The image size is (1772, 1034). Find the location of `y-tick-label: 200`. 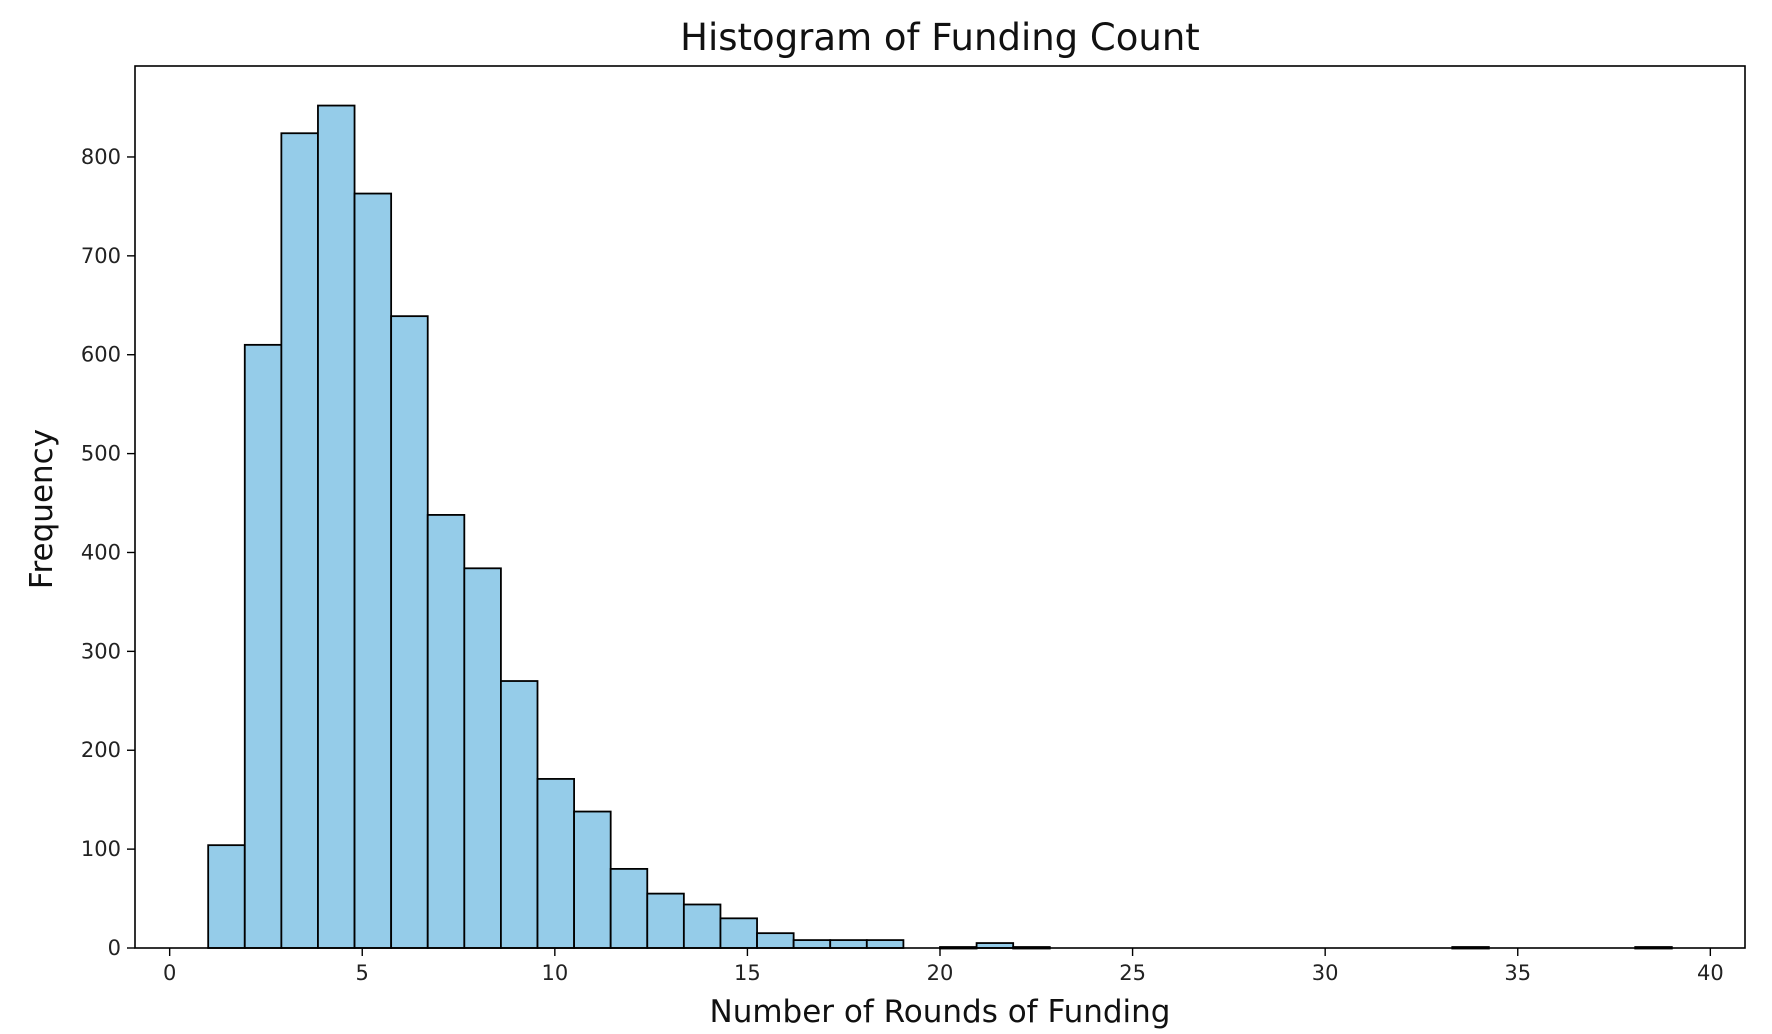

y-tick-label: 200 is located at coordinates (101, 750).